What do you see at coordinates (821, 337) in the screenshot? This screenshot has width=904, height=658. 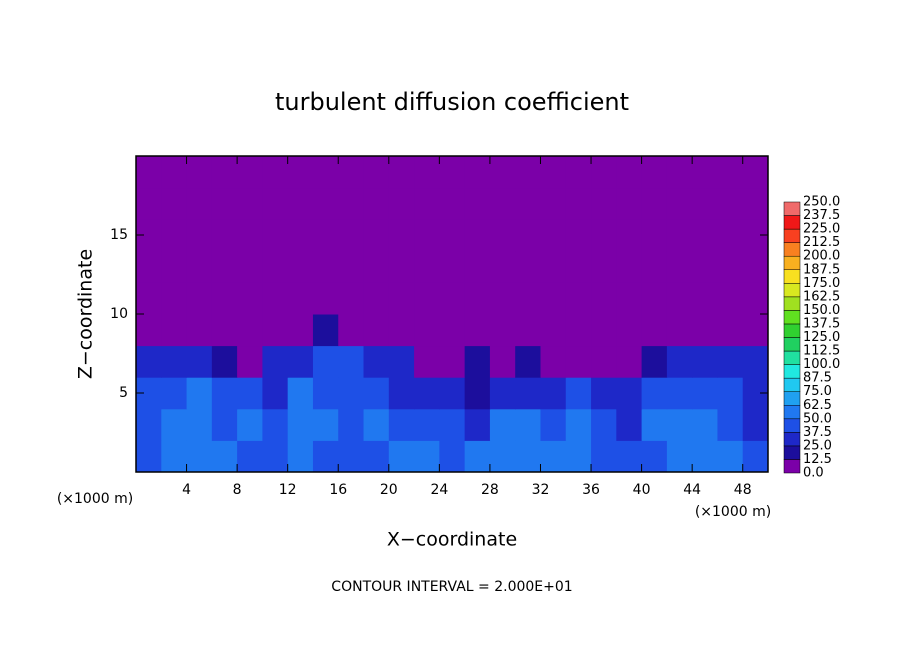 I see `colorbar-label: 125.0` at bounding box center [821, 337].